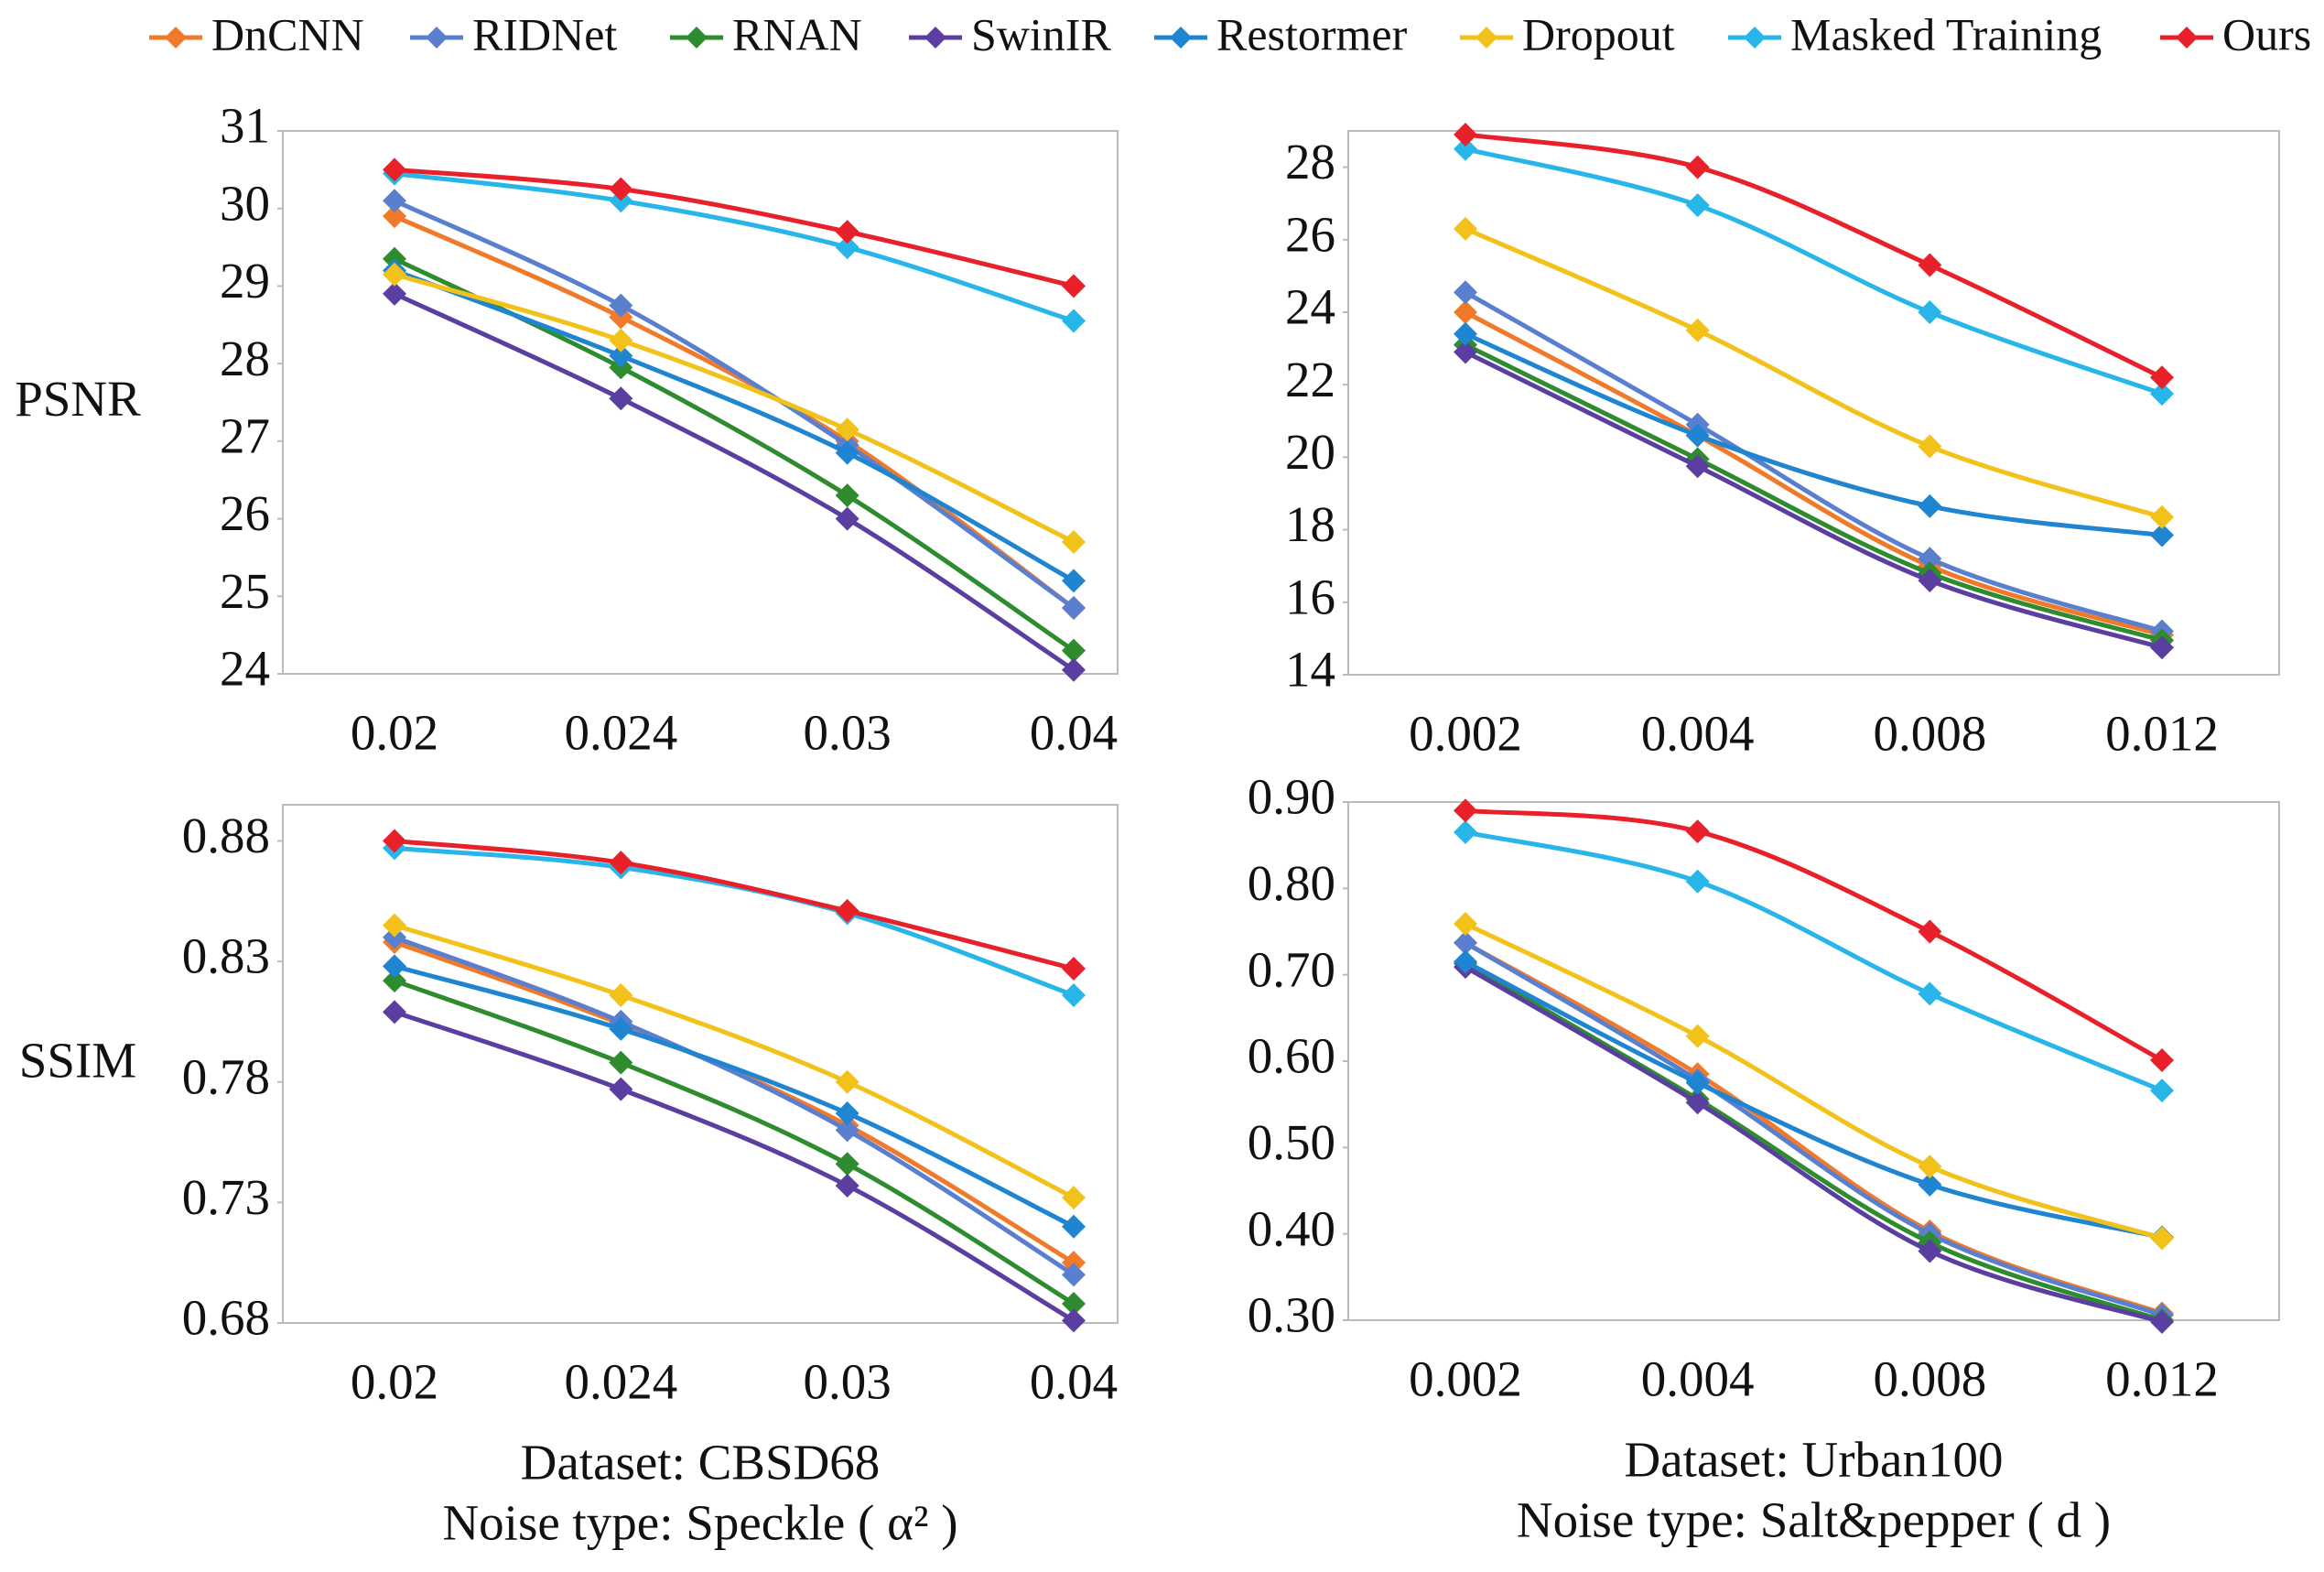  What do you see at coordinates (1698, 1379) in the screenshot?
I see `x-tick-label: 0.004` at bounding box center [1698, 1379].